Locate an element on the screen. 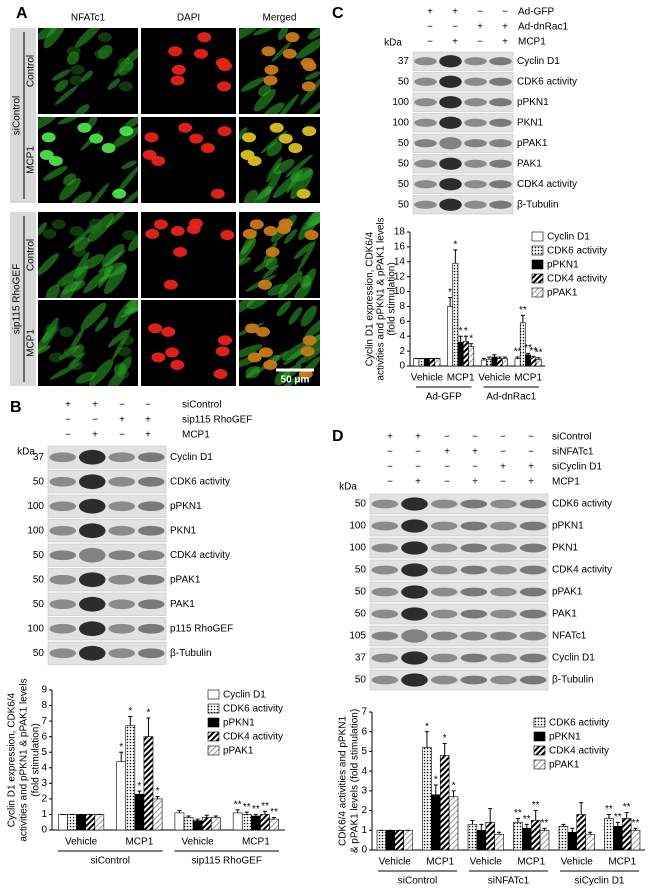 Image resolution: width=650 pixels, height=888 pixels. legend-label: Cyclin D1 is located at coordinates (244, 695).